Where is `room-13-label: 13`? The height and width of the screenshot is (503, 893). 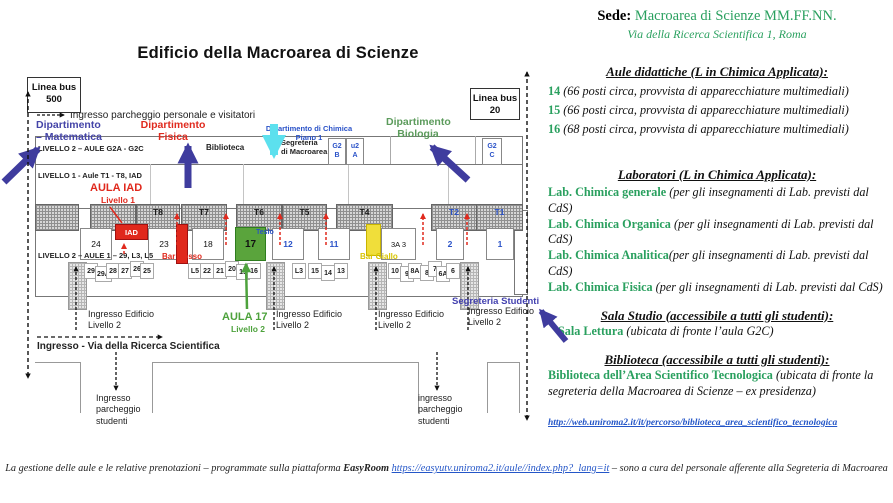
room-13-label: 13 is located at coordinates (341, 271).